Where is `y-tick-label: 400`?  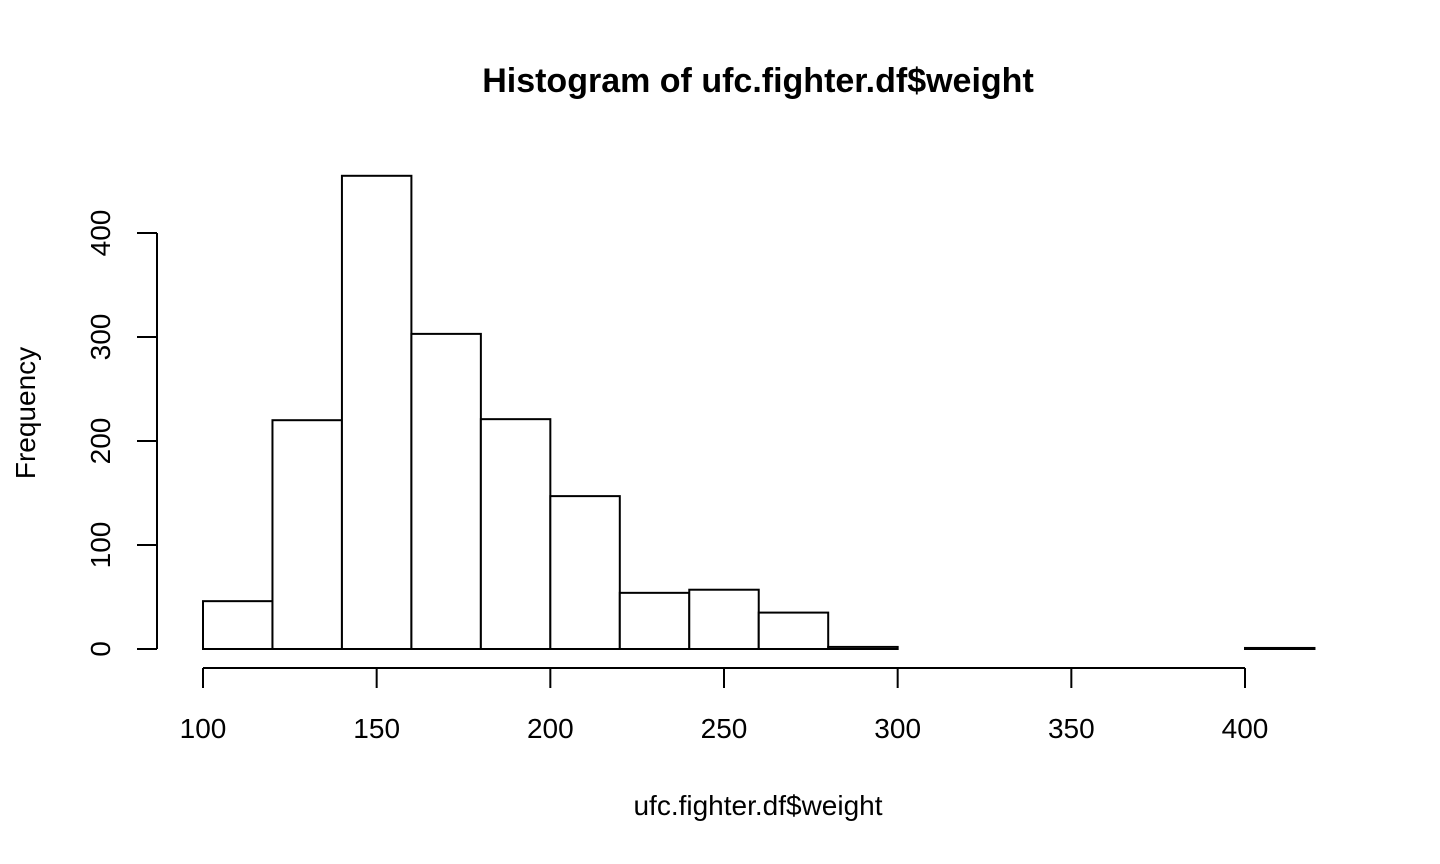
y-tick-label: 400 is located at coordinates (100, 233).